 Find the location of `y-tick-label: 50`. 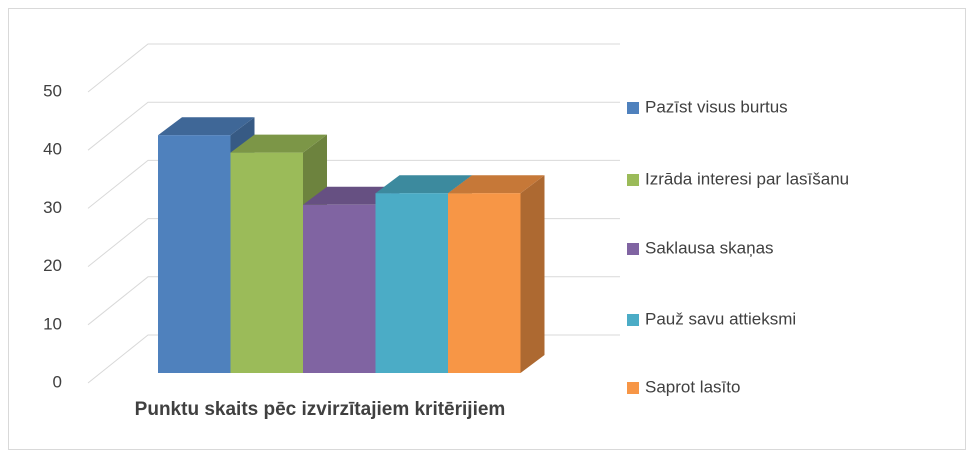

y-tick-label: 50 is located at coordinates (52, 90).